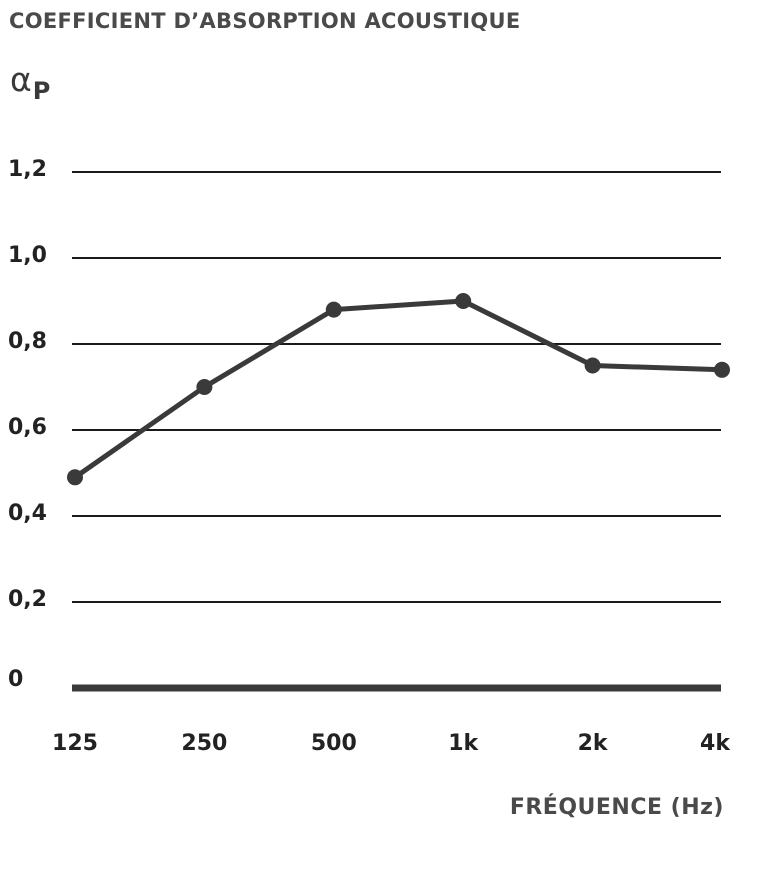 The width and height of the screenshot is (768, 890). Describe the element at coordinates (265, 21) in the screenshot. I see `chart-title: COEFFICIENT D’ABSORPTION ACOUSTIQUE` at that location.